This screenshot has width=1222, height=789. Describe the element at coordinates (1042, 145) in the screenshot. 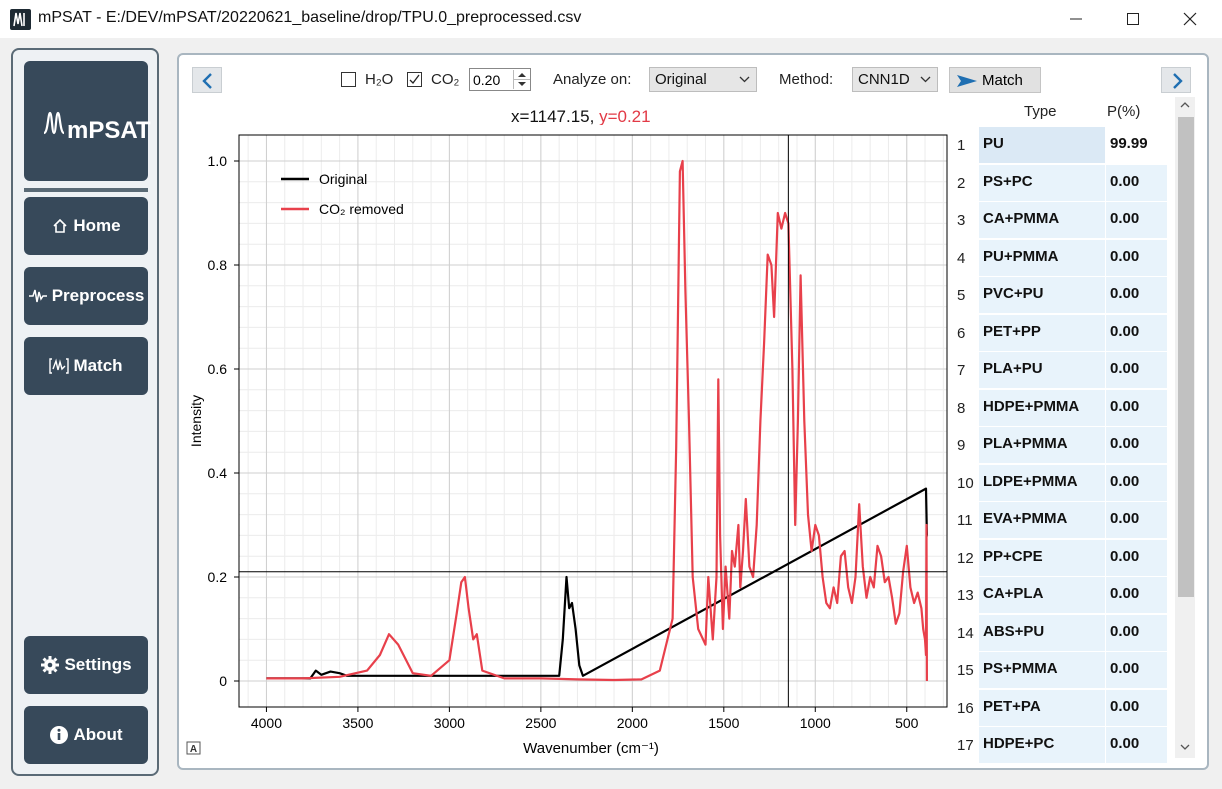

I see `type-cell: PU` at that location.